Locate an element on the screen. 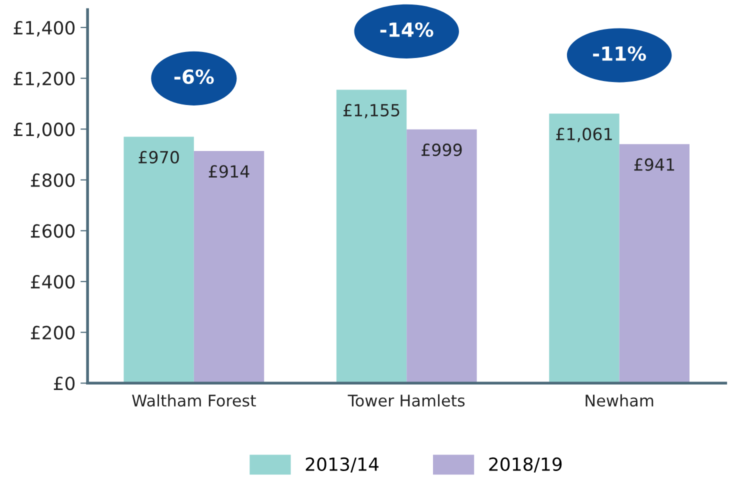 Image resolution: width=742 pixels, height=485 pixels. legend-label: 2018/19 is located at coordinates (525, 464).